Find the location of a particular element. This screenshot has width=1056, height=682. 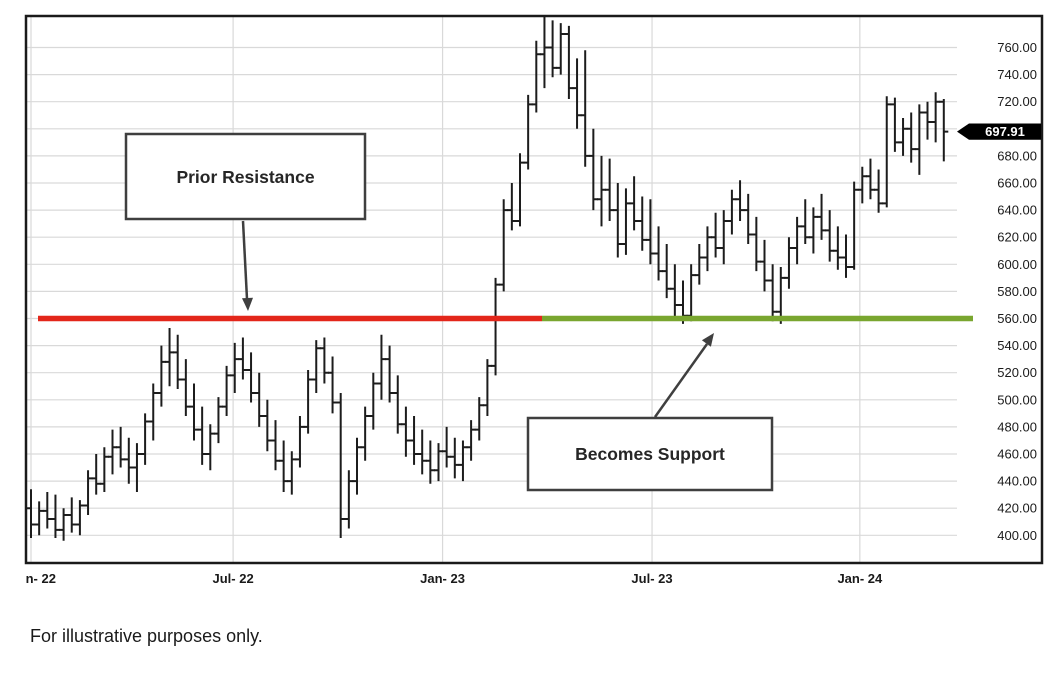

y-tick-label: 620.00 is located at coordinates (1017, 237).